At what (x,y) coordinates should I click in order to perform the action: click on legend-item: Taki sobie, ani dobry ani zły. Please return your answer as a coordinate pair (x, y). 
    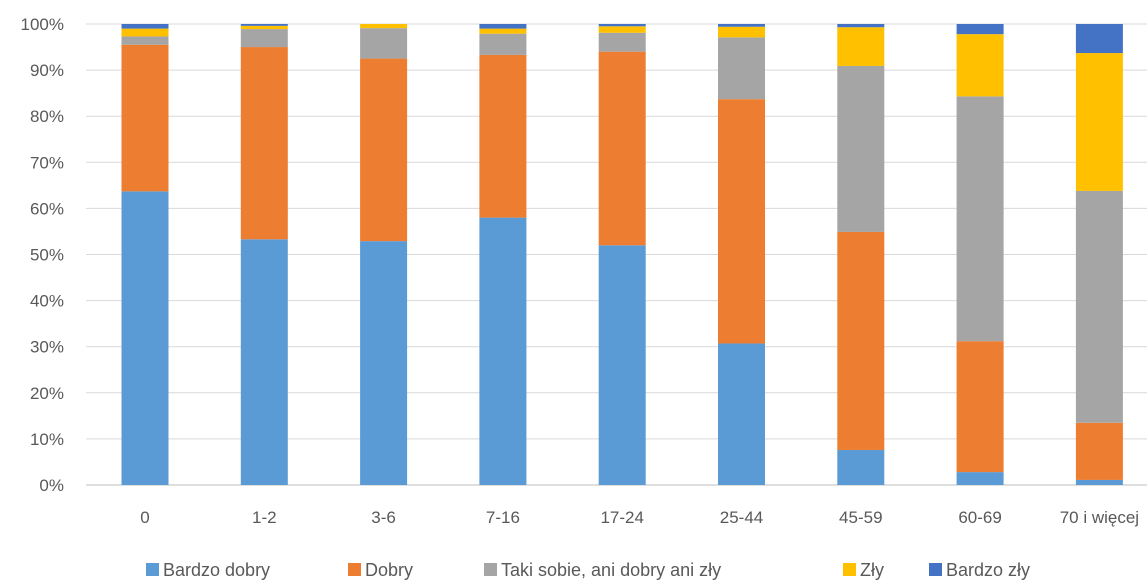
    Looking at the image, I should click on (602, 570).